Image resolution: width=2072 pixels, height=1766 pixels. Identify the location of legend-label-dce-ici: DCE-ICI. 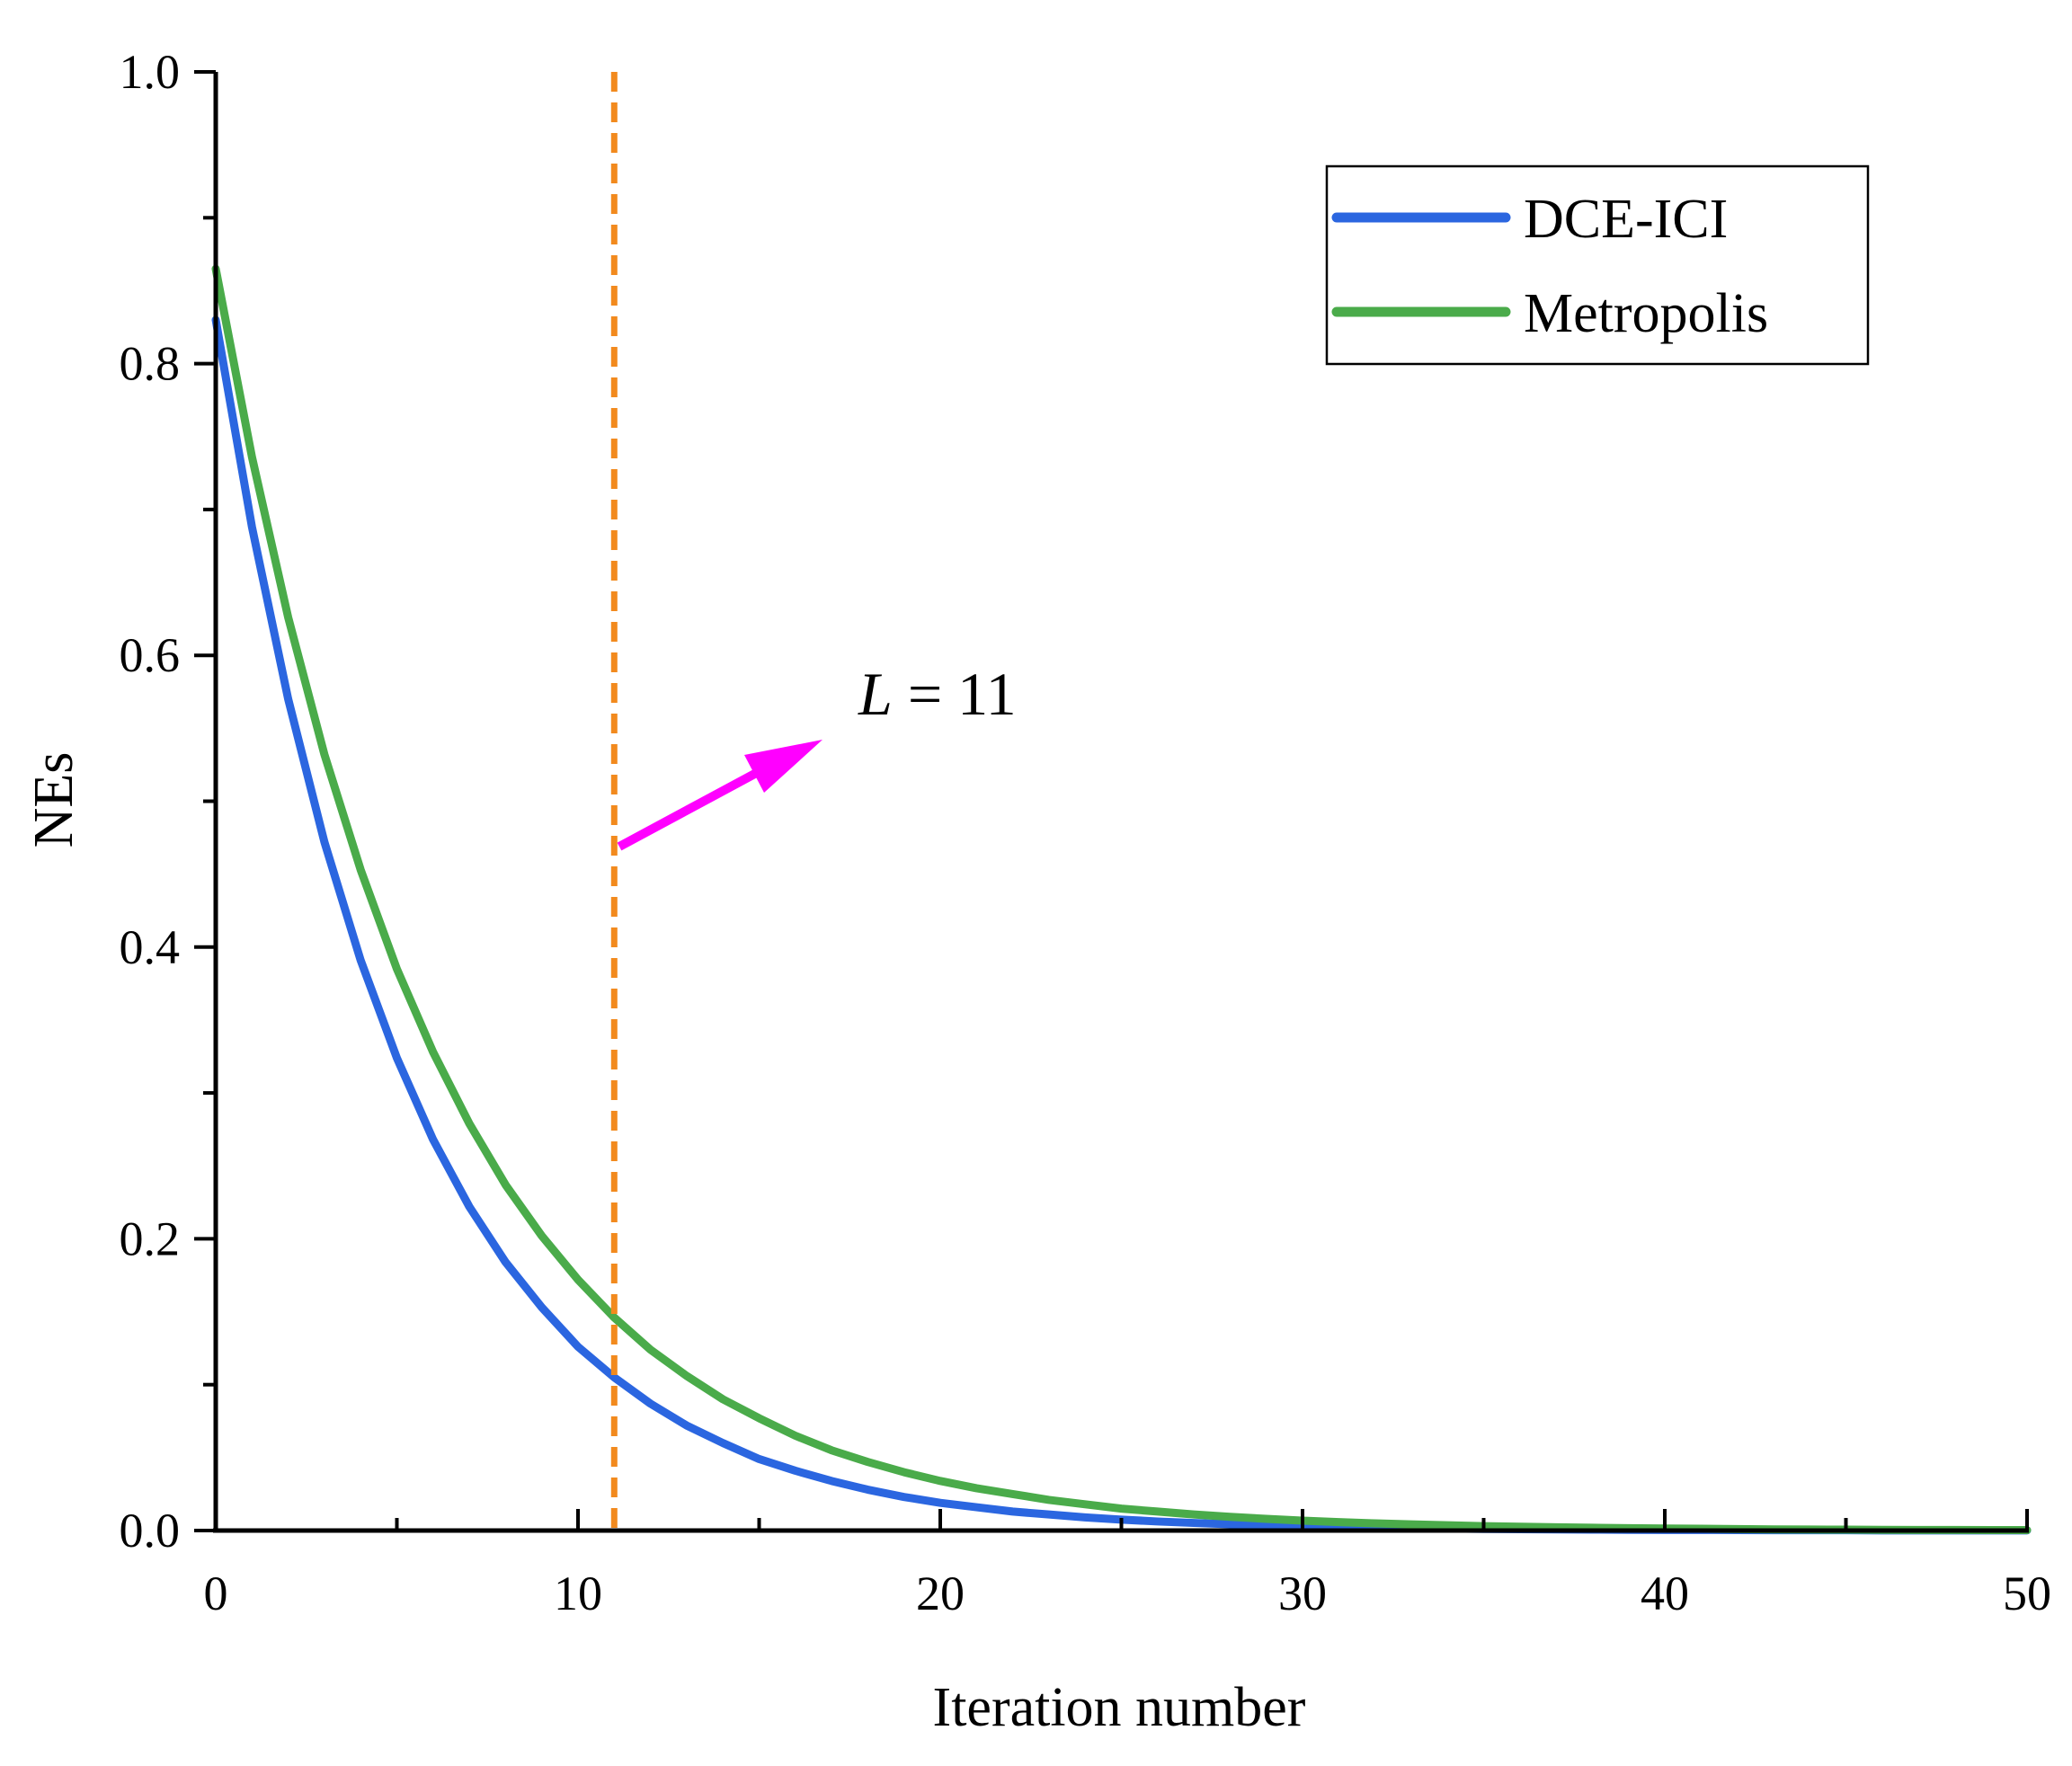
(1626, 219).